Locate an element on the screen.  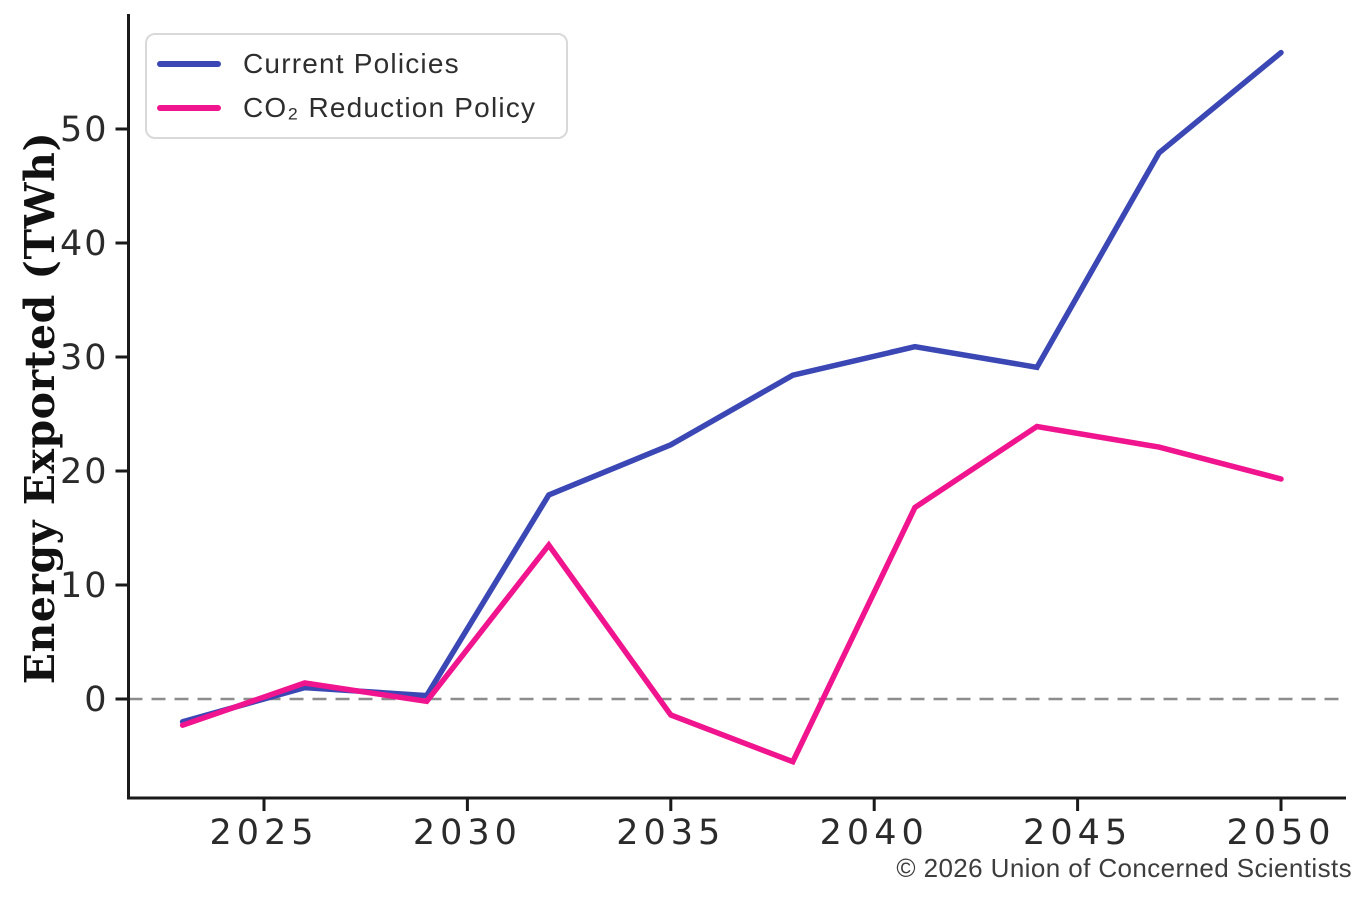
y-axis-tick-label: 40 is located at coordinates (84, 244).